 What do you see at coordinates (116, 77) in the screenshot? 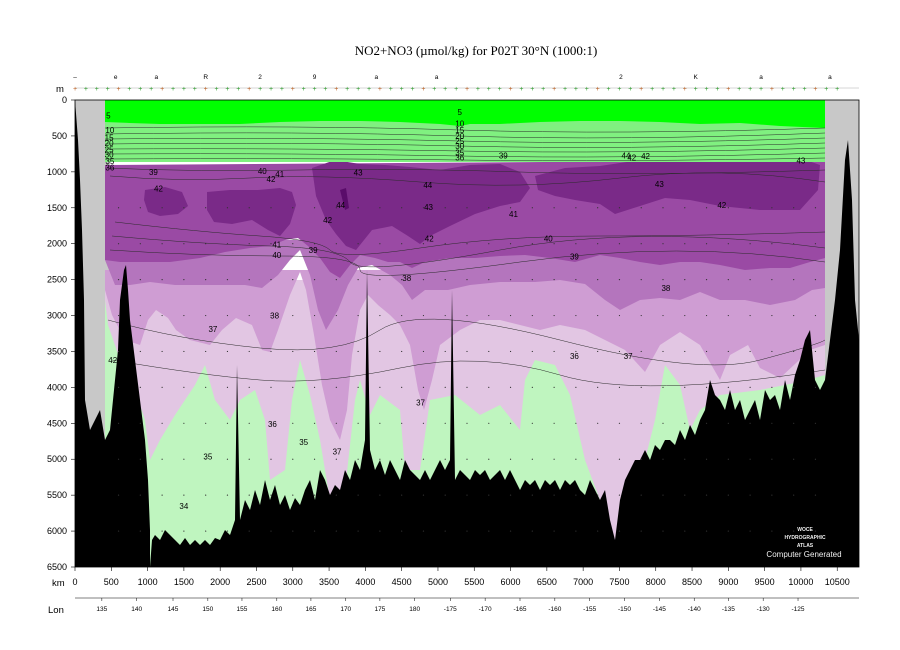
I see `station-label: e` at bounding box center [116, 77].